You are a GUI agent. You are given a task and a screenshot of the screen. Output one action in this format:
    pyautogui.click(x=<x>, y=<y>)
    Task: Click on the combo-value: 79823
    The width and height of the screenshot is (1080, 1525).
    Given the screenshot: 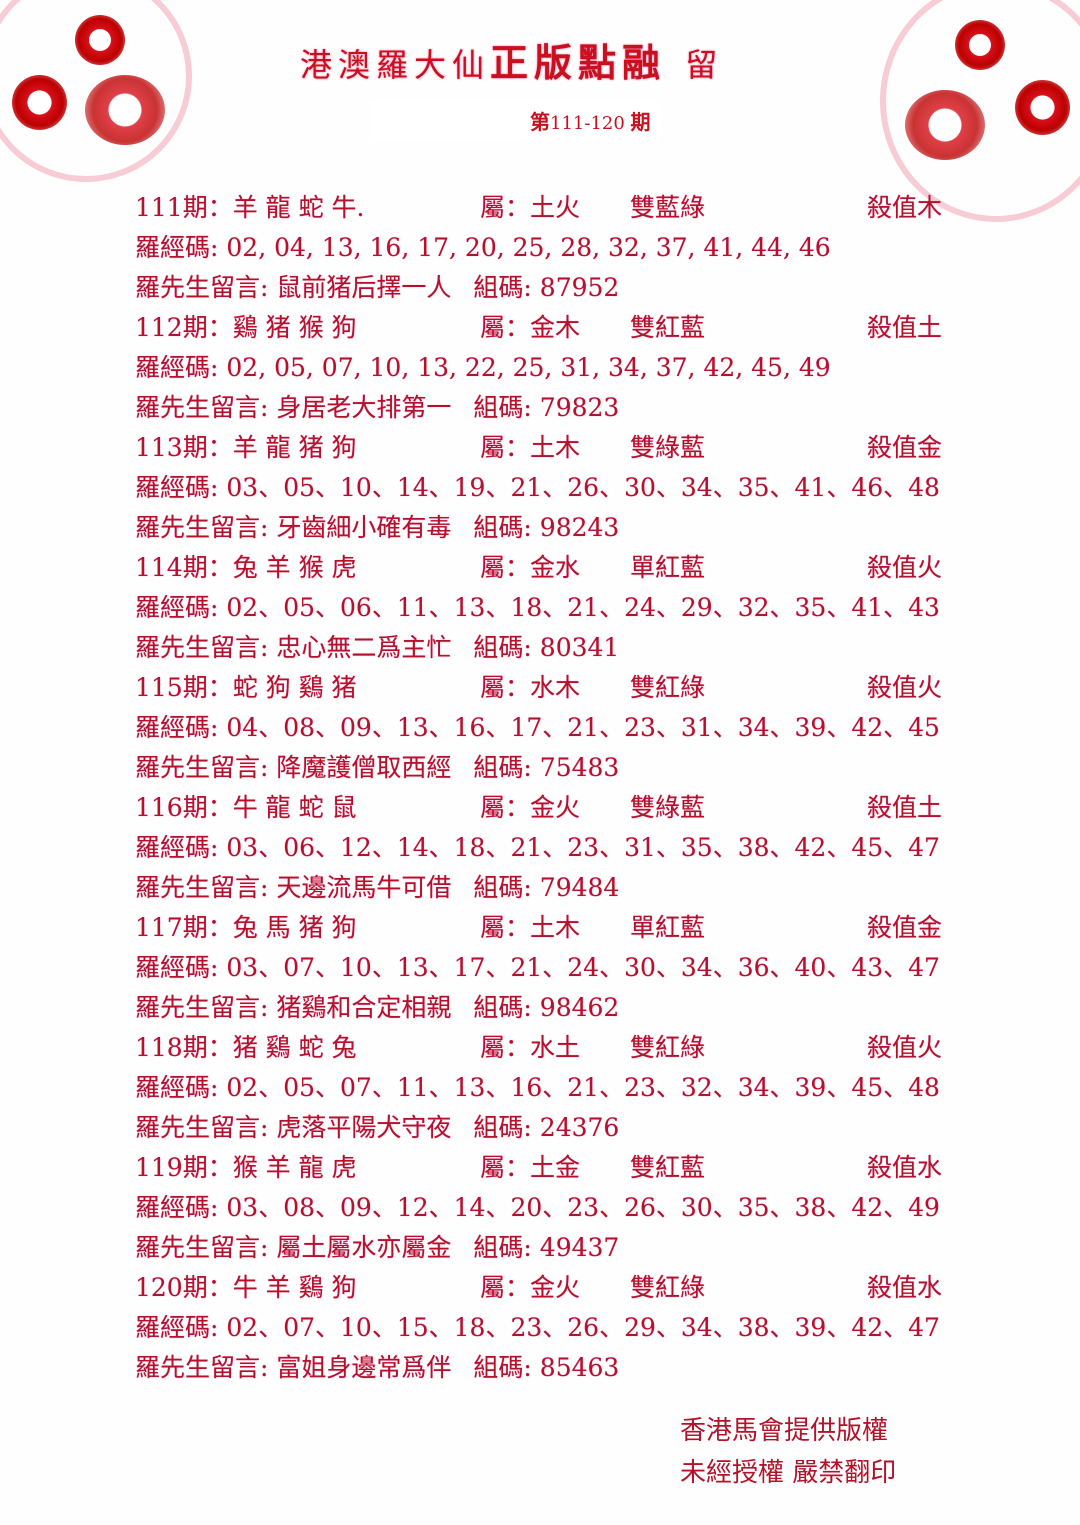 What is the action you would take?
    pyautogui.click(x=579, y=407)
    